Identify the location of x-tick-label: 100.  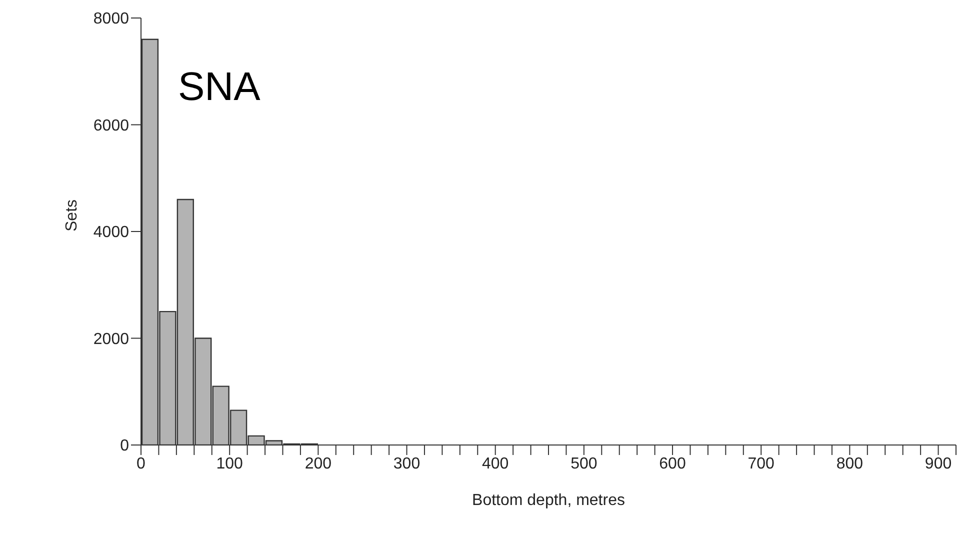
(230, 463).